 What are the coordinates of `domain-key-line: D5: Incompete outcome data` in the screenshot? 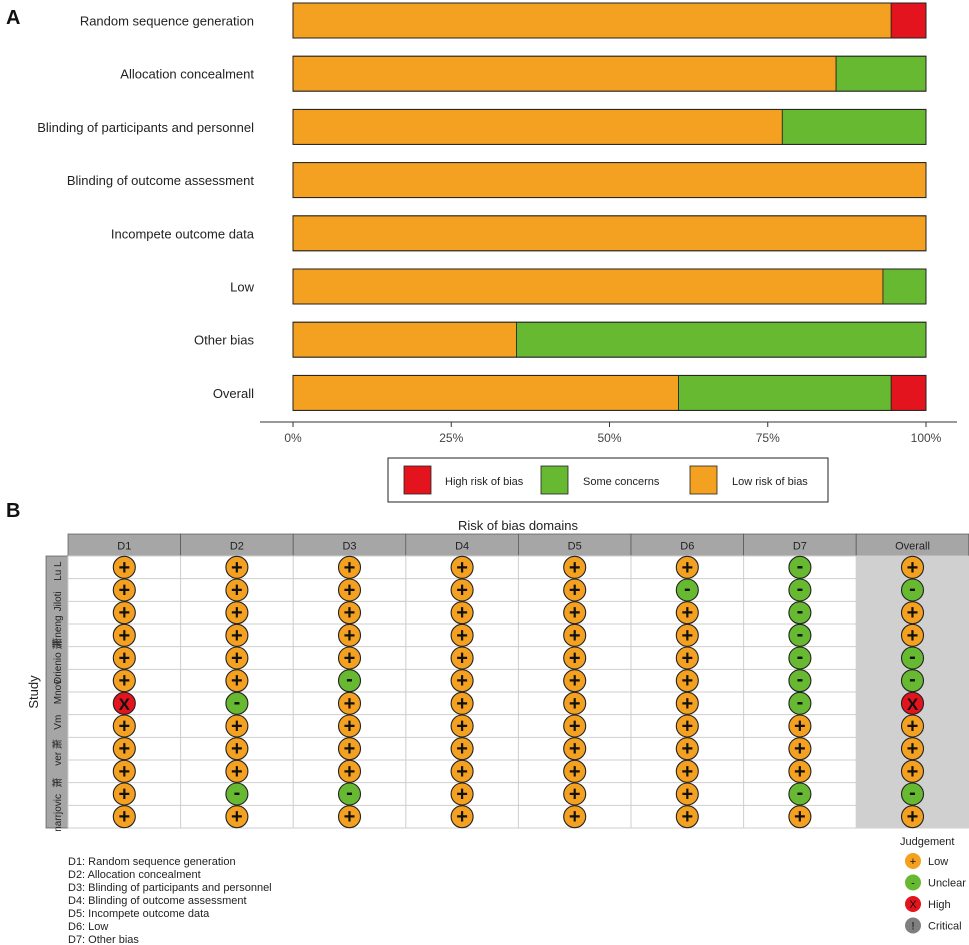 It's located at (139, 914).